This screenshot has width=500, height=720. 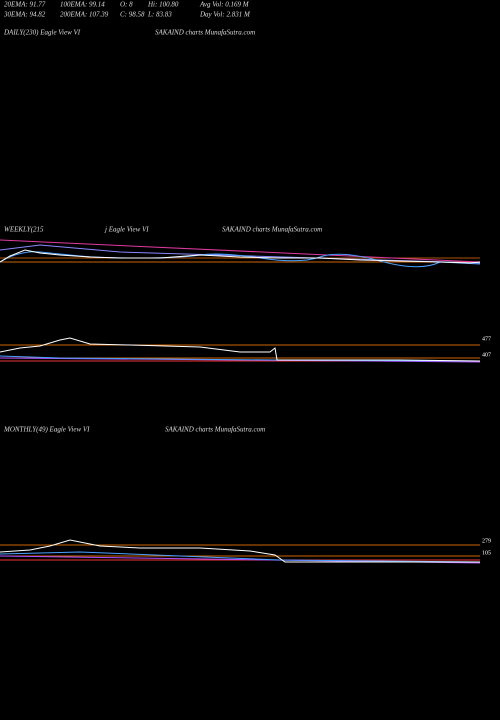 What do you see at coordinates (82, 5) in the screenshot?
I see `stat: 100EMA: 99.14` at bounding box center [82, 5].